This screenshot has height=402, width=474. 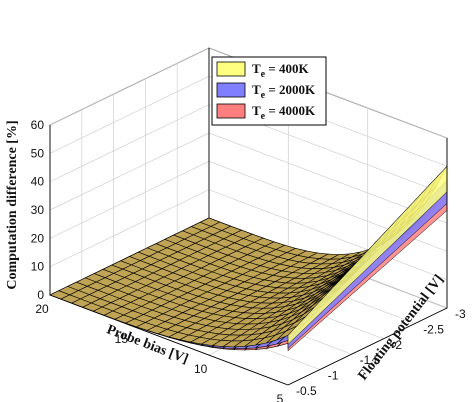 I want to click on z-tick-label: 30, so click(x=38, y=210).